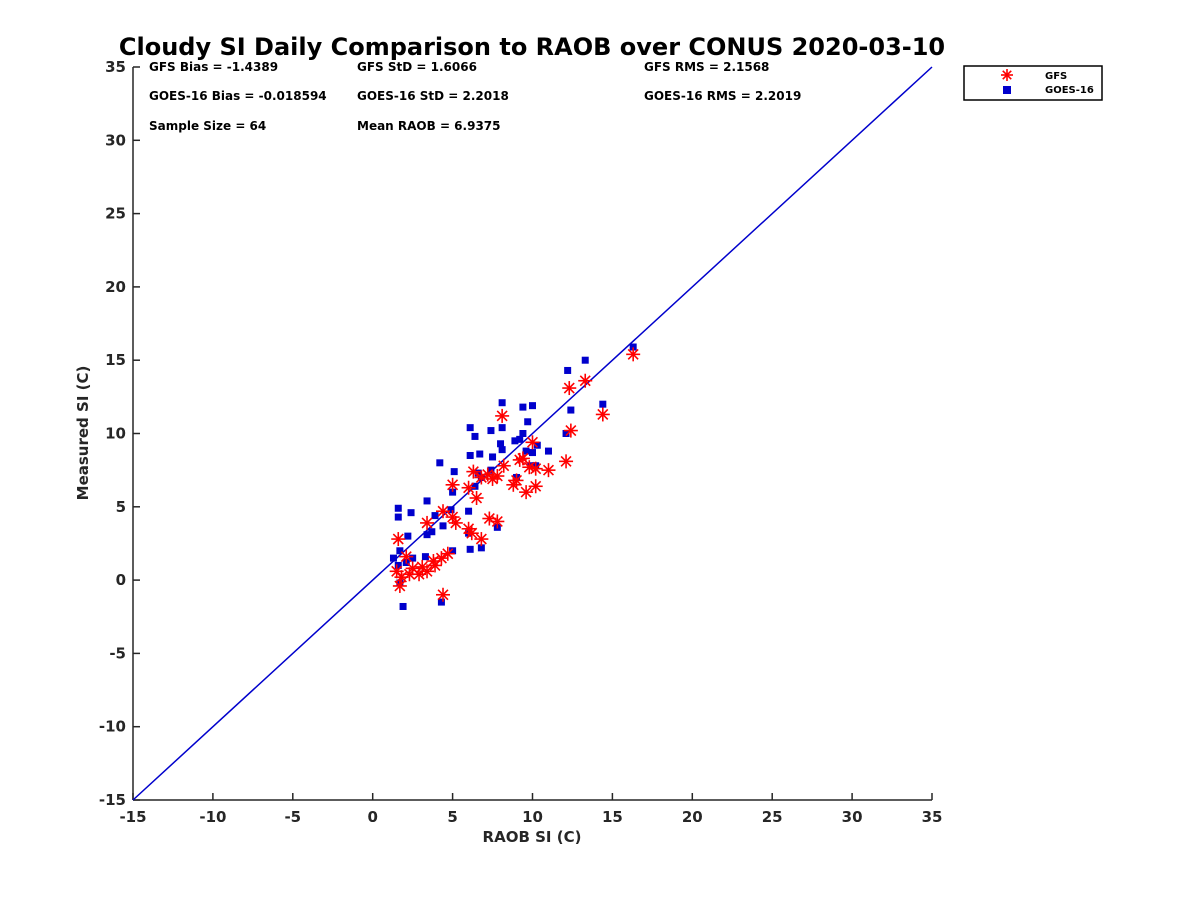 This screenshot has width=1200, height=900. I want to click on stat-mean-raob: Mean RAOB = 6.9375, so click(429, 126).